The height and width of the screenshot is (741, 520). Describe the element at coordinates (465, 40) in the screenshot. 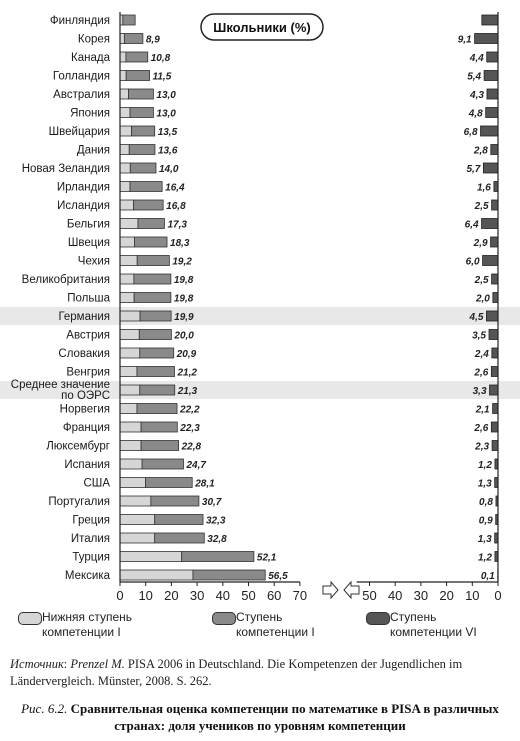

I see `level6-label: 9,1` at that location.